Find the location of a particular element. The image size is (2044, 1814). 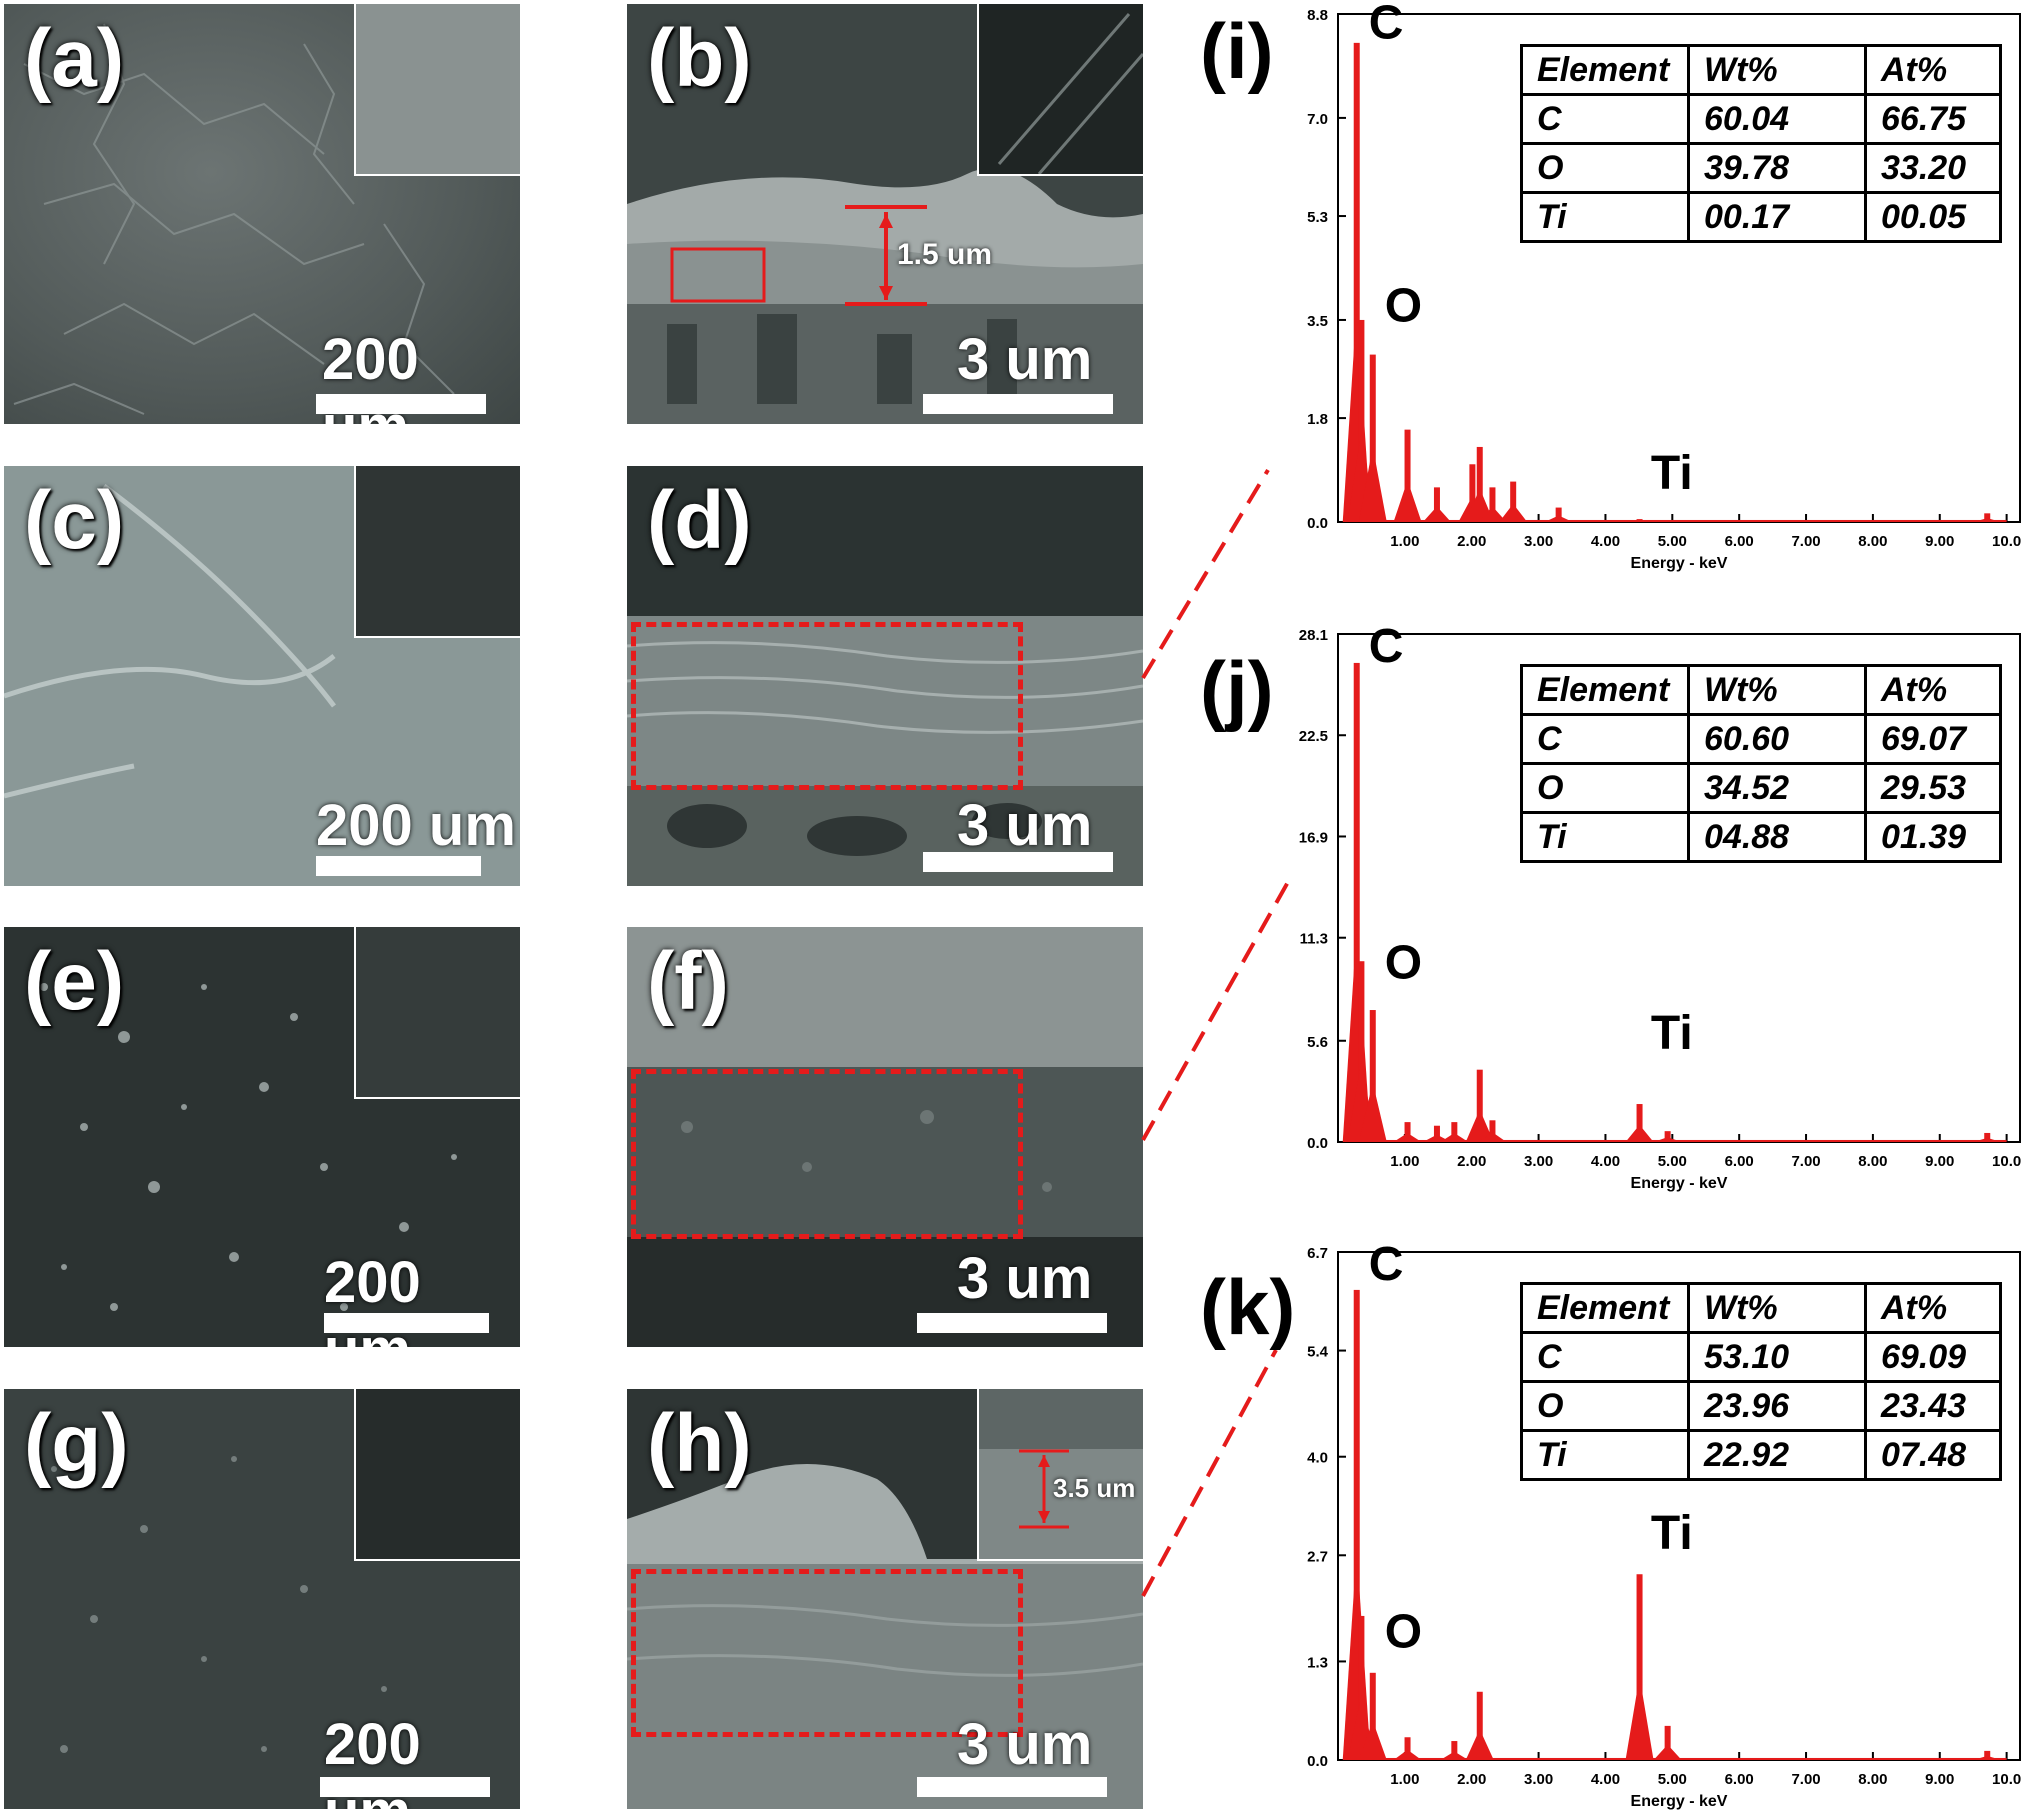

sem-panel-a: (a) 200 um is located at coordinates (262, 214).